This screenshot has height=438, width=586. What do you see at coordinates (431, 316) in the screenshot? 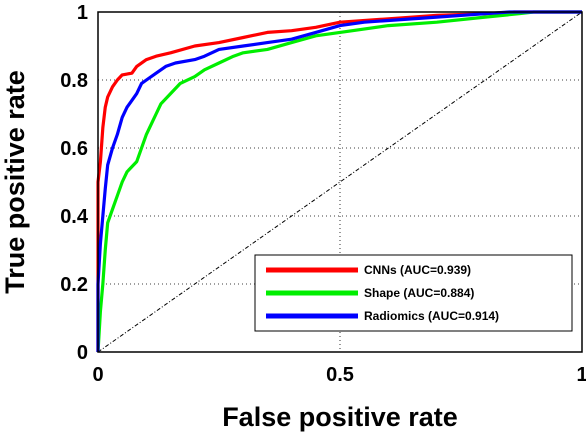
I see `legend-label-radiomics: Radiomics (AUC=0.914)` at bounding box center [431, 316].